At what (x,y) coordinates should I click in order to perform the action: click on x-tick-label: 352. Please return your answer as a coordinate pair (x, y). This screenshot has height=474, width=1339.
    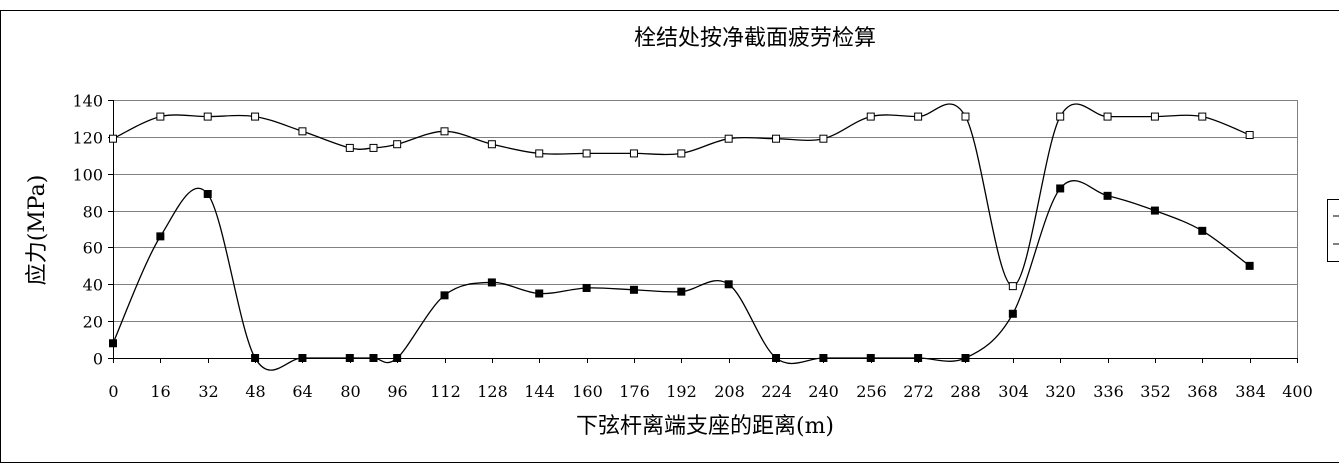
    Looking at the image, I should click on (1155, 391).